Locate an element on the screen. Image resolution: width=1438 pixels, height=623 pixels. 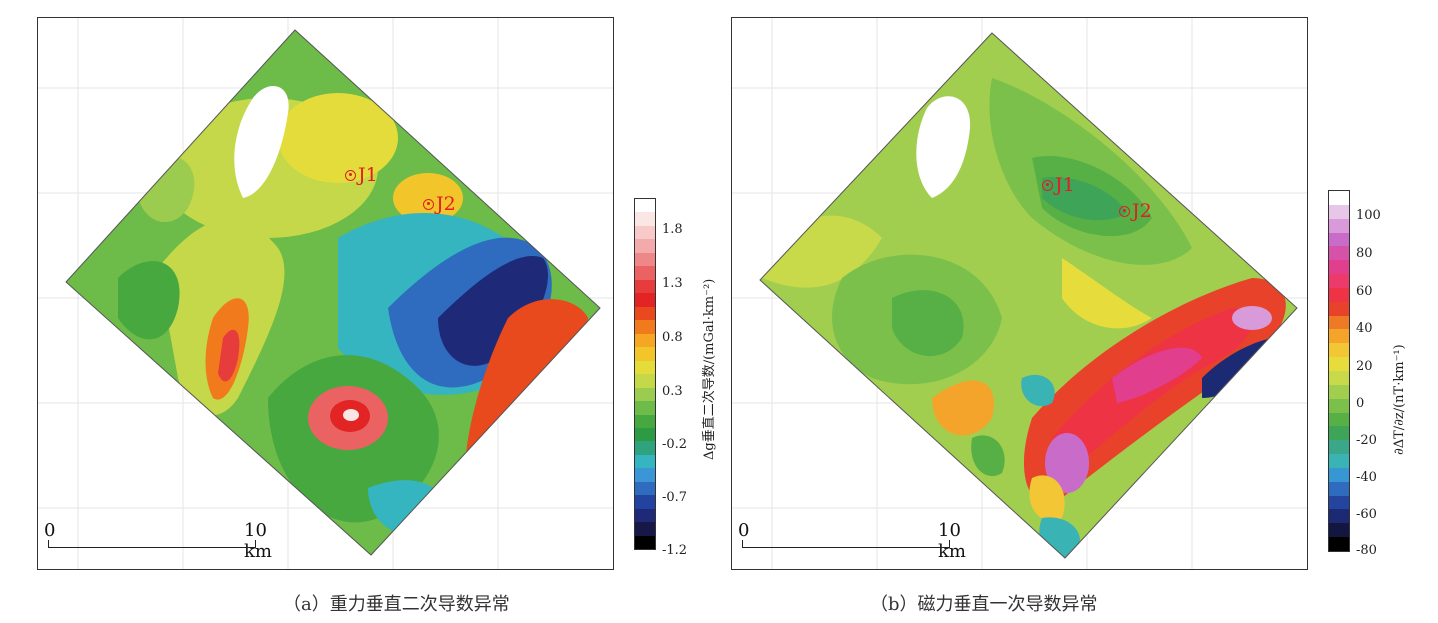
colorbar-tick-label: -20 is located at coordinates (1366, 440).